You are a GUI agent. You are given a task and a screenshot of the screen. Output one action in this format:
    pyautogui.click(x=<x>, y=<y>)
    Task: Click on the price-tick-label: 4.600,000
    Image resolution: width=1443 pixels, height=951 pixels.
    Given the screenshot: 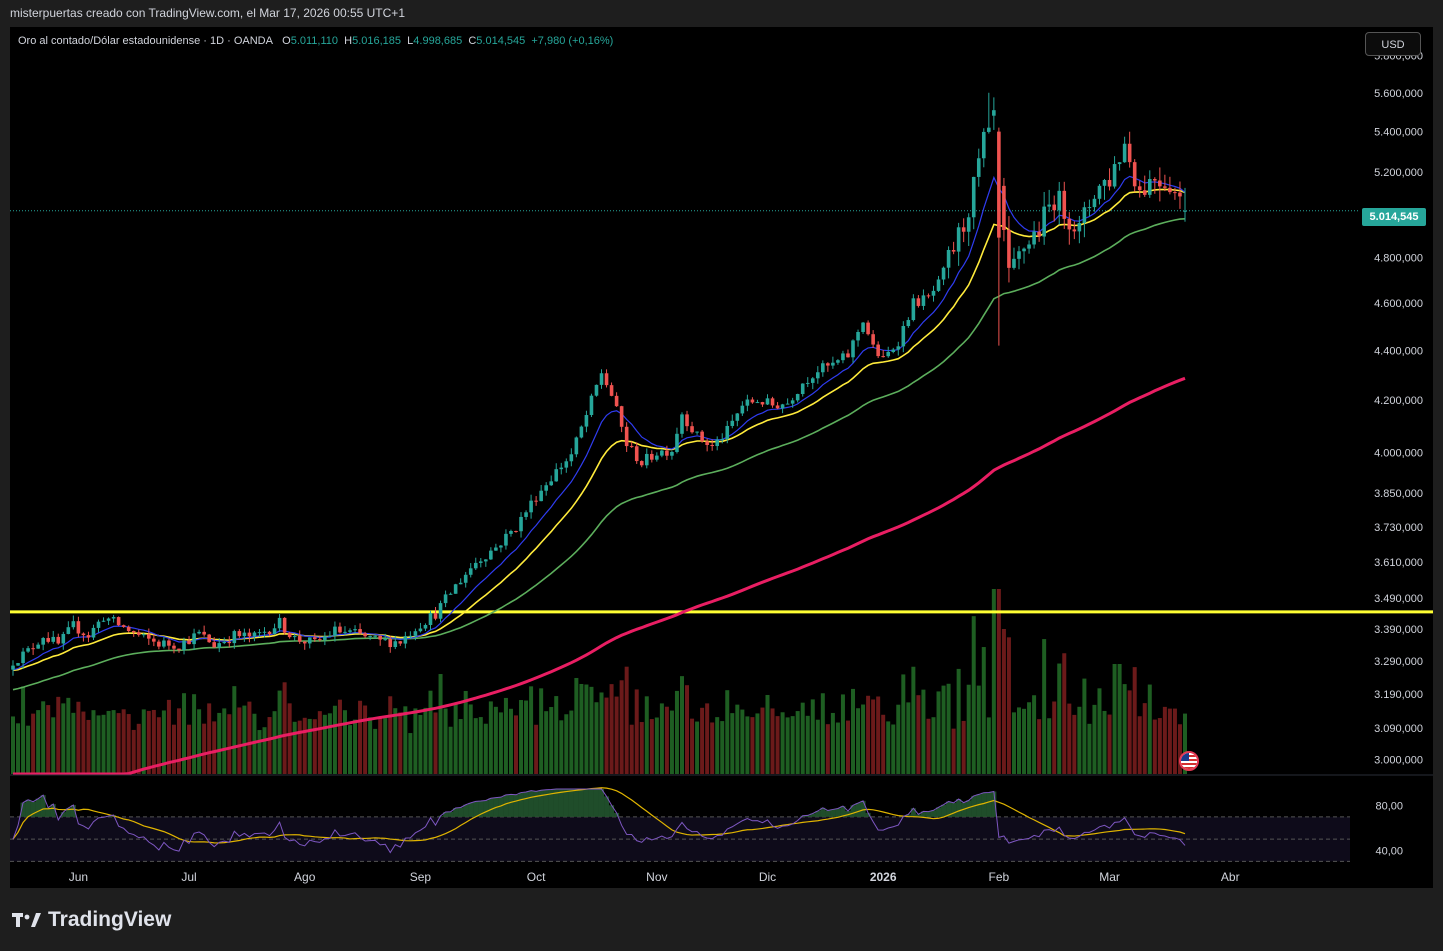 What is the action you would take?
    pyautogui.click(x=1398, y=304)
    